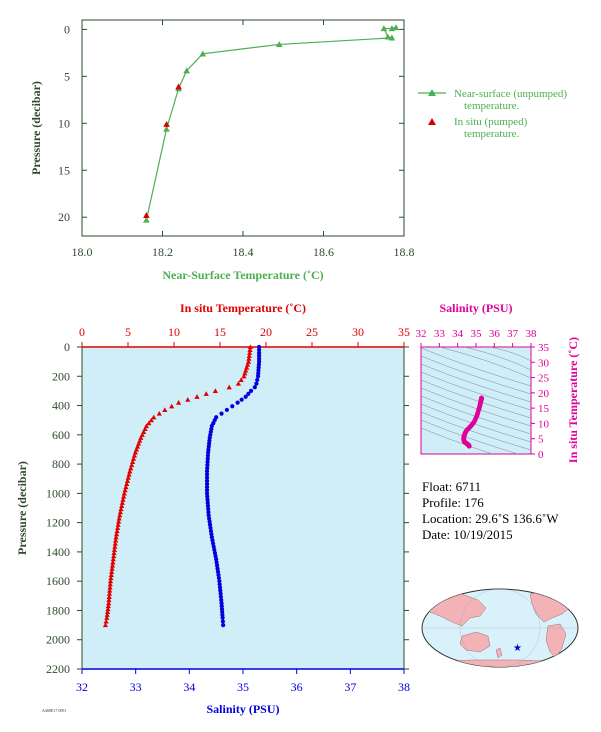  I want to click on top-y-tick-label: 20, so click(64, 217).